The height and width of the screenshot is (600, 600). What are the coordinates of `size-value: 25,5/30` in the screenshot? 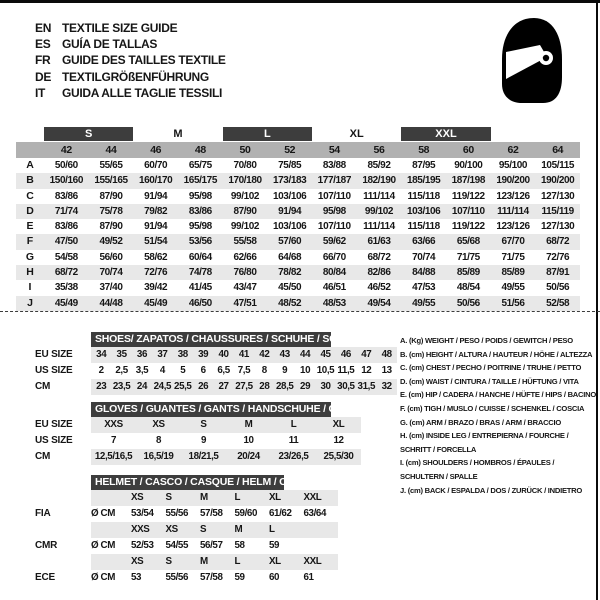 It's located at (338, 456).